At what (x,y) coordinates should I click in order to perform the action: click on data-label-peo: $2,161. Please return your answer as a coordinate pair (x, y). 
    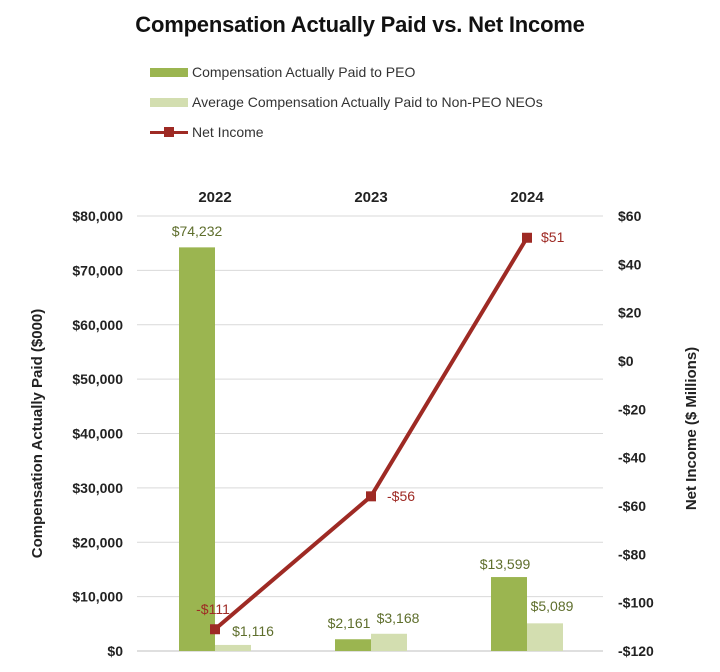
    Looking at the image, I should click on (349, 623).